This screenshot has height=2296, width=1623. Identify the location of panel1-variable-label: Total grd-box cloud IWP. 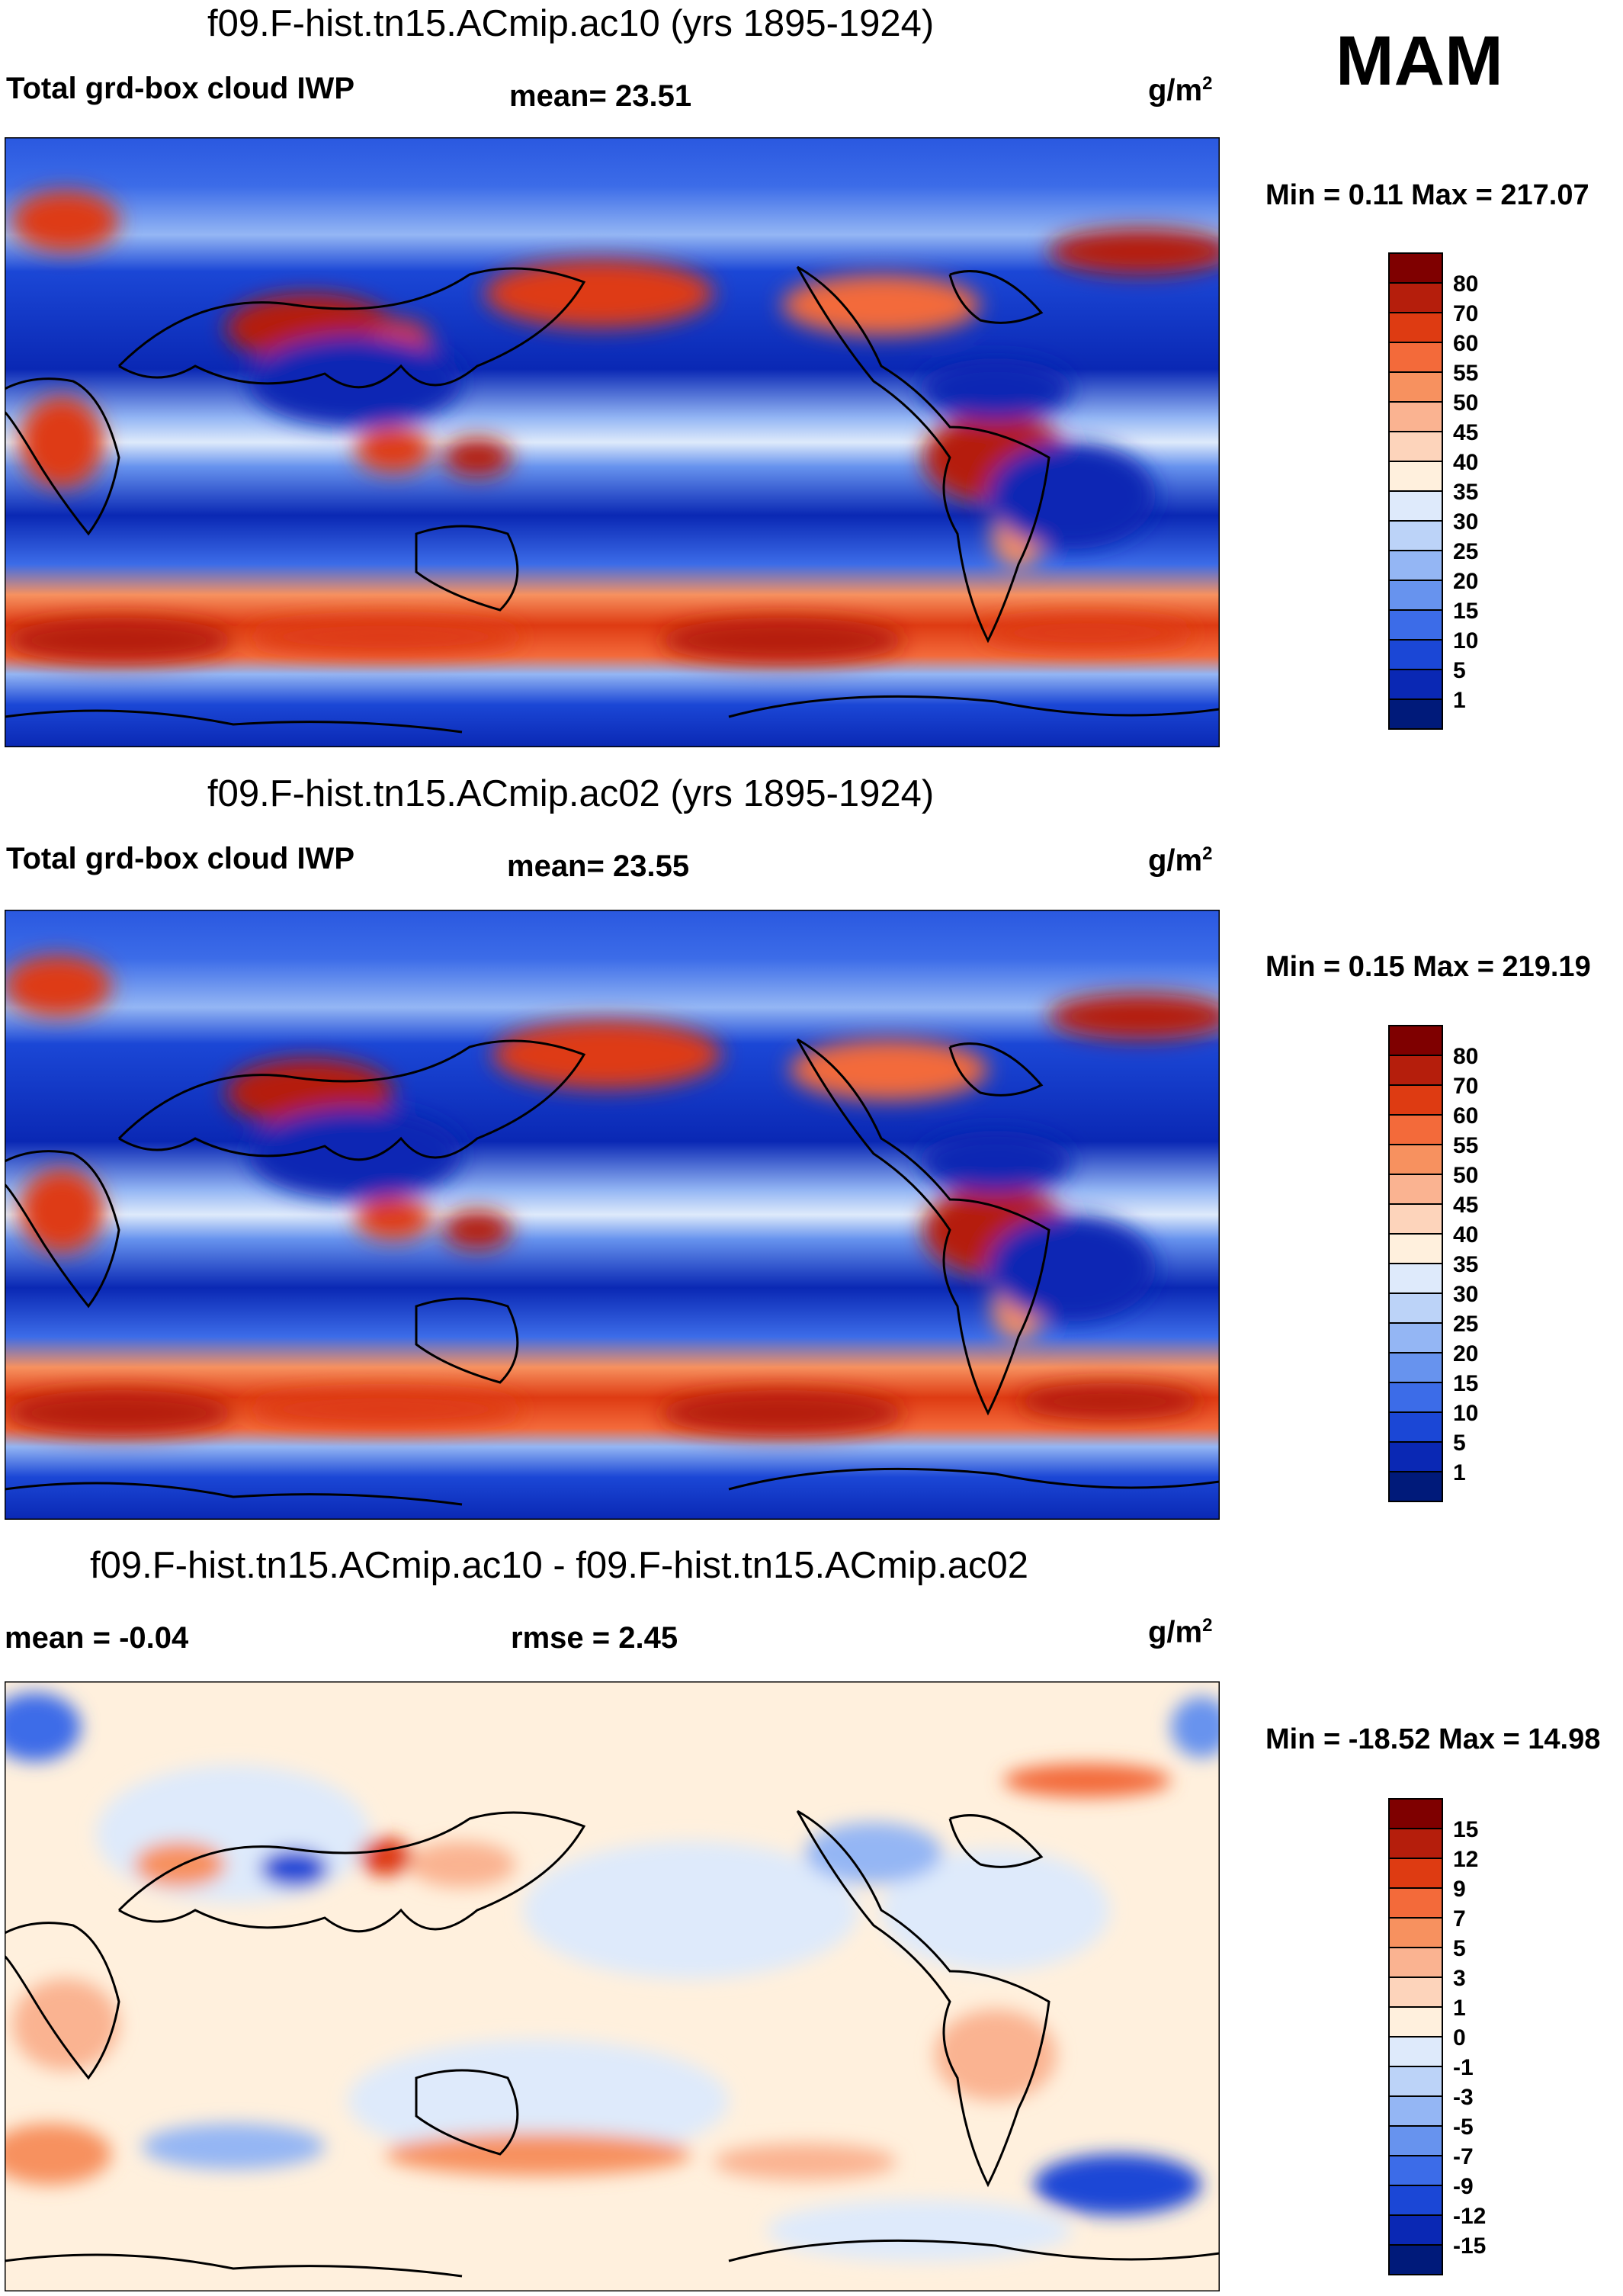
(180, 88).